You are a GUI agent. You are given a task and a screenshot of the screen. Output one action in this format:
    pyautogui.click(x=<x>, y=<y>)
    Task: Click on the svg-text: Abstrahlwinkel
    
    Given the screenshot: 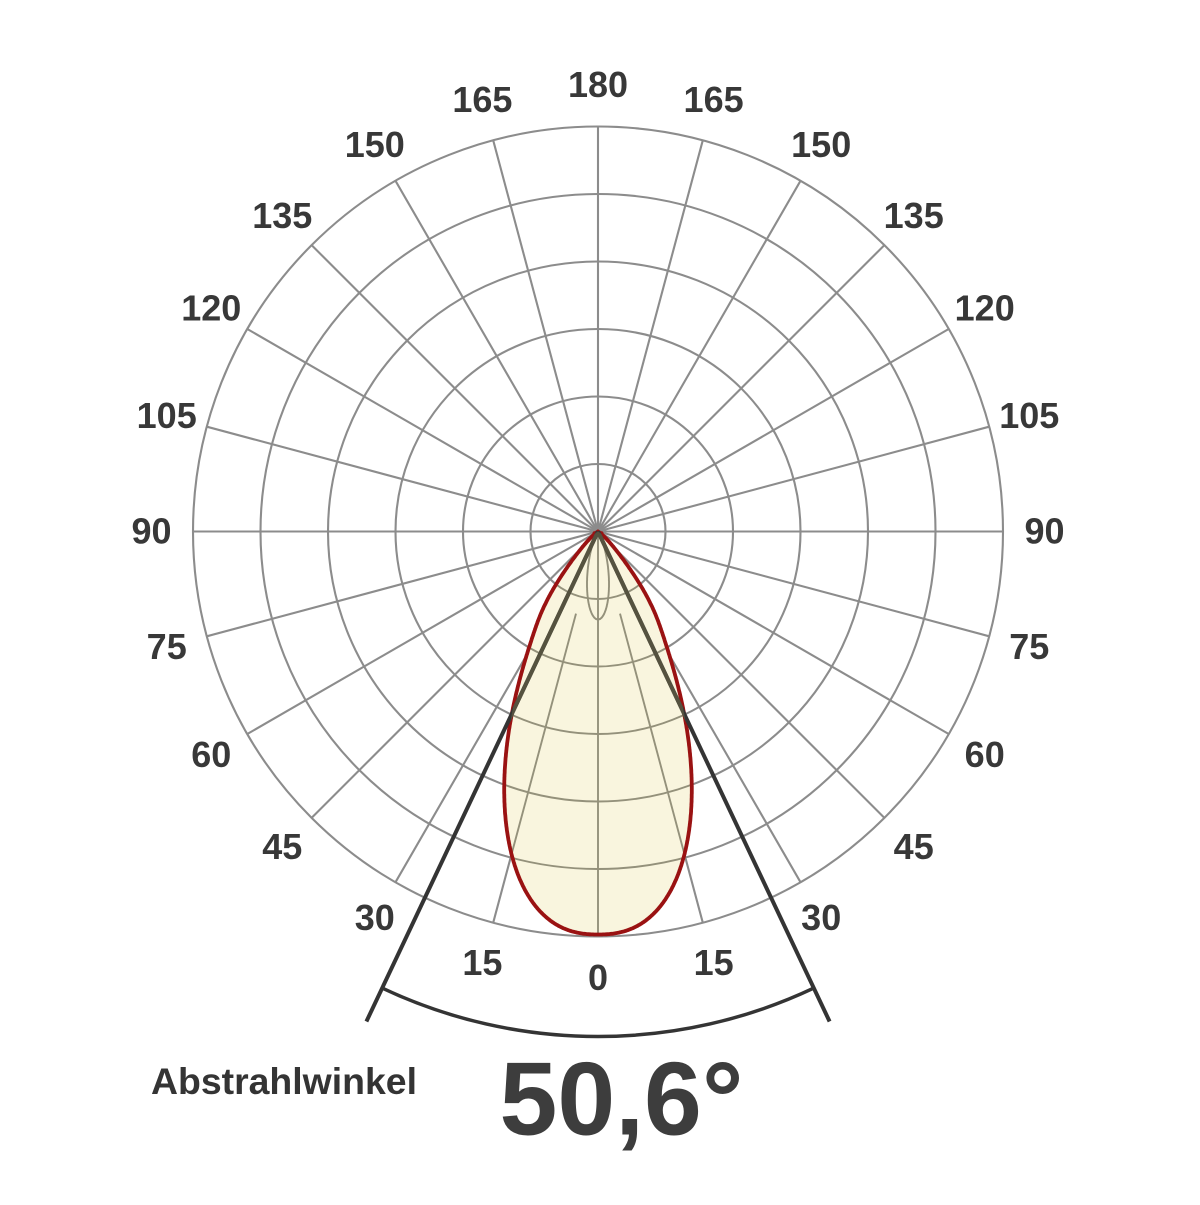 What is the action you would take?
    pyautogui.click(x=284, y=1081)
    